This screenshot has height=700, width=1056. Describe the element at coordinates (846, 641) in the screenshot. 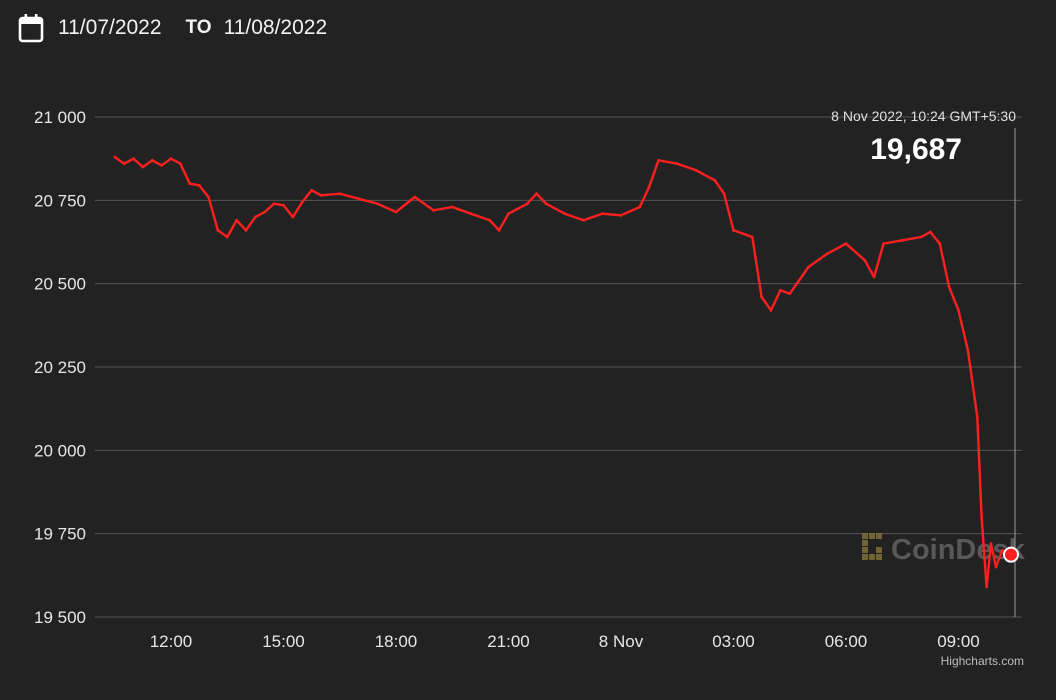

I see `x-tick-label: 06:00` at that location.